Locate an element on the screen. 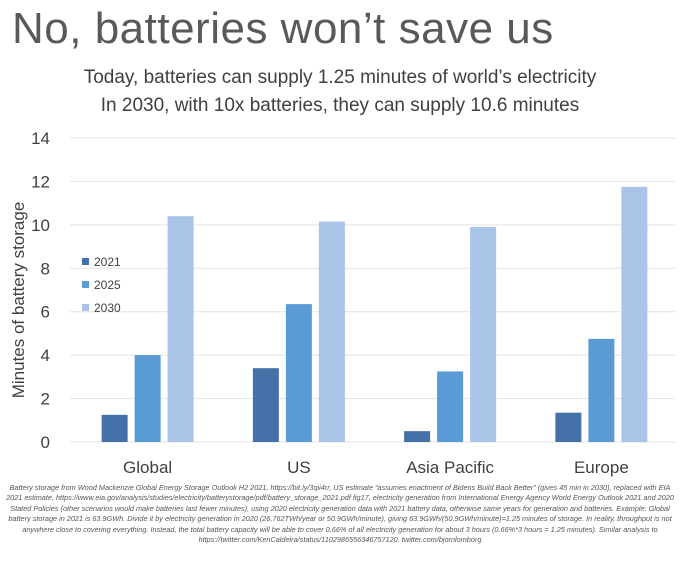  legend-swatch-2030 is located at coordinates (85, 307).